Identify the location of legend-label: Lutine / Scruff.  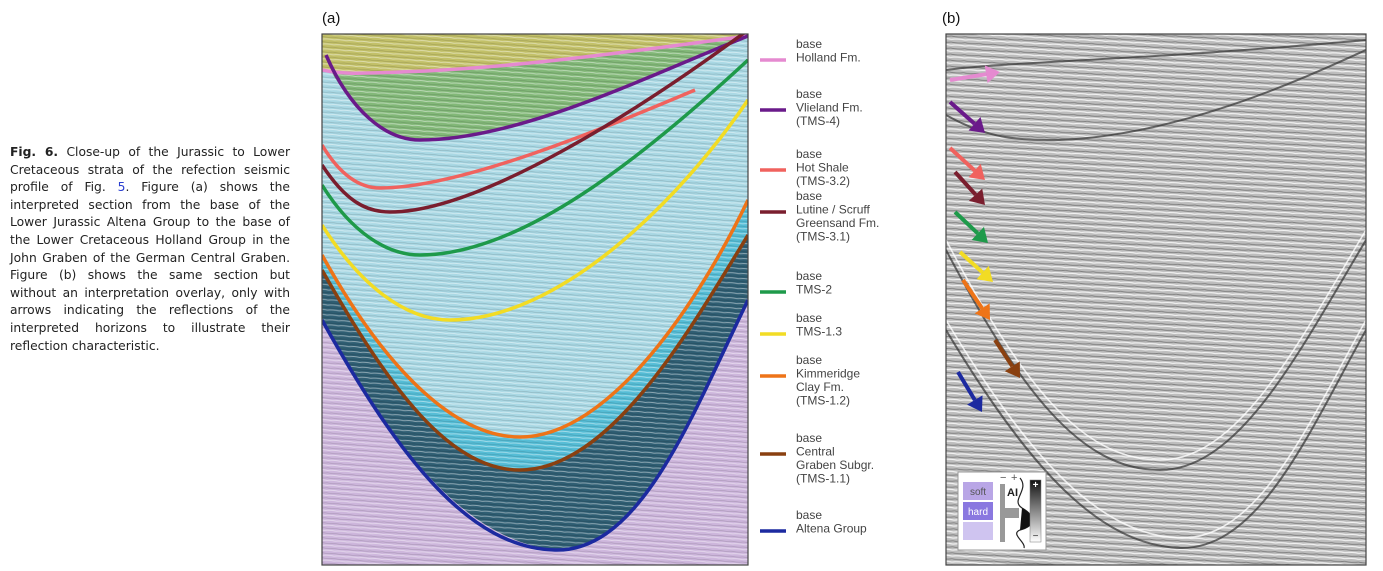
(833, 210).